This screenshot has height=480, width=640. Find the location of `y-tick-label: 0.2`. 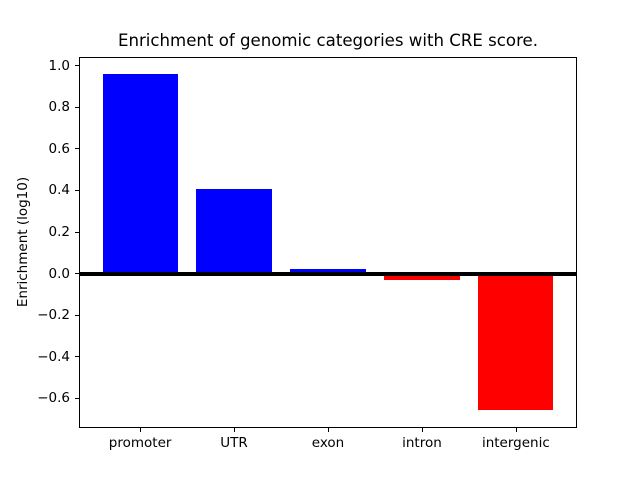

y-tick-label: 0.2 is located at coordinates (59, 232).